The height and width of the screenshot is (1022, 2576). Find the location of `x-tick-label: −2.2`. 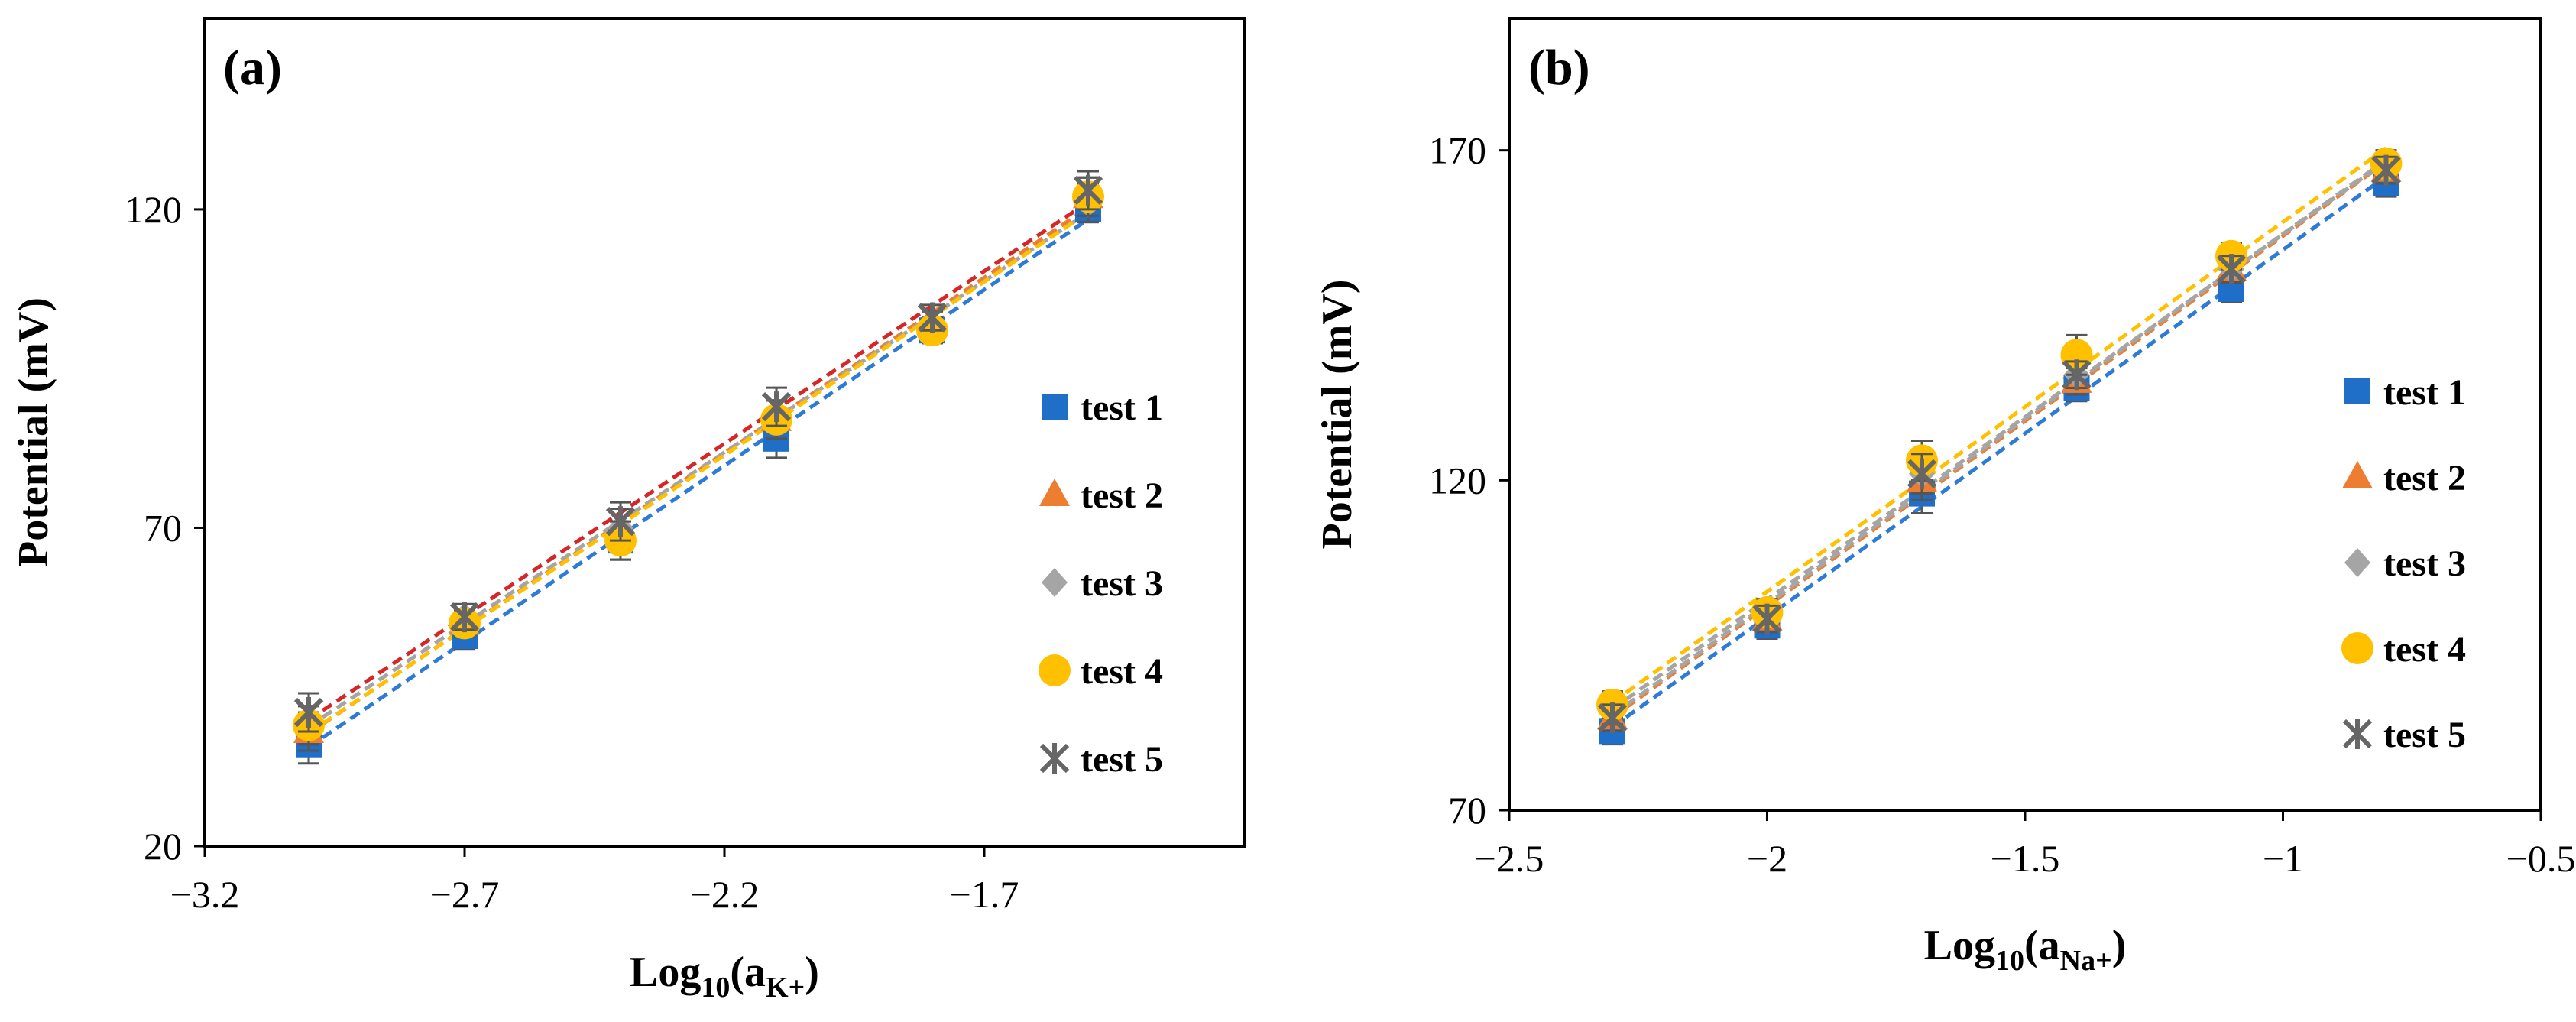

x-tick-label: −2.2 is located at coordinates (725, 894).